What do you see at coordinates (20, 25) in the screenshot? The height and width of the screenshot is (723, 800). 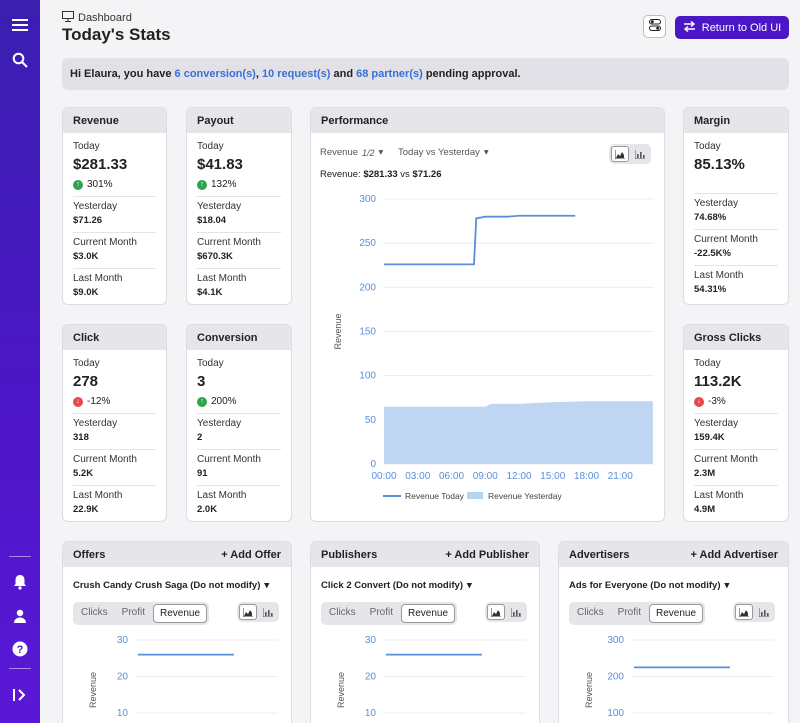 I see `menu-icon` at bounding box center [20, 25].